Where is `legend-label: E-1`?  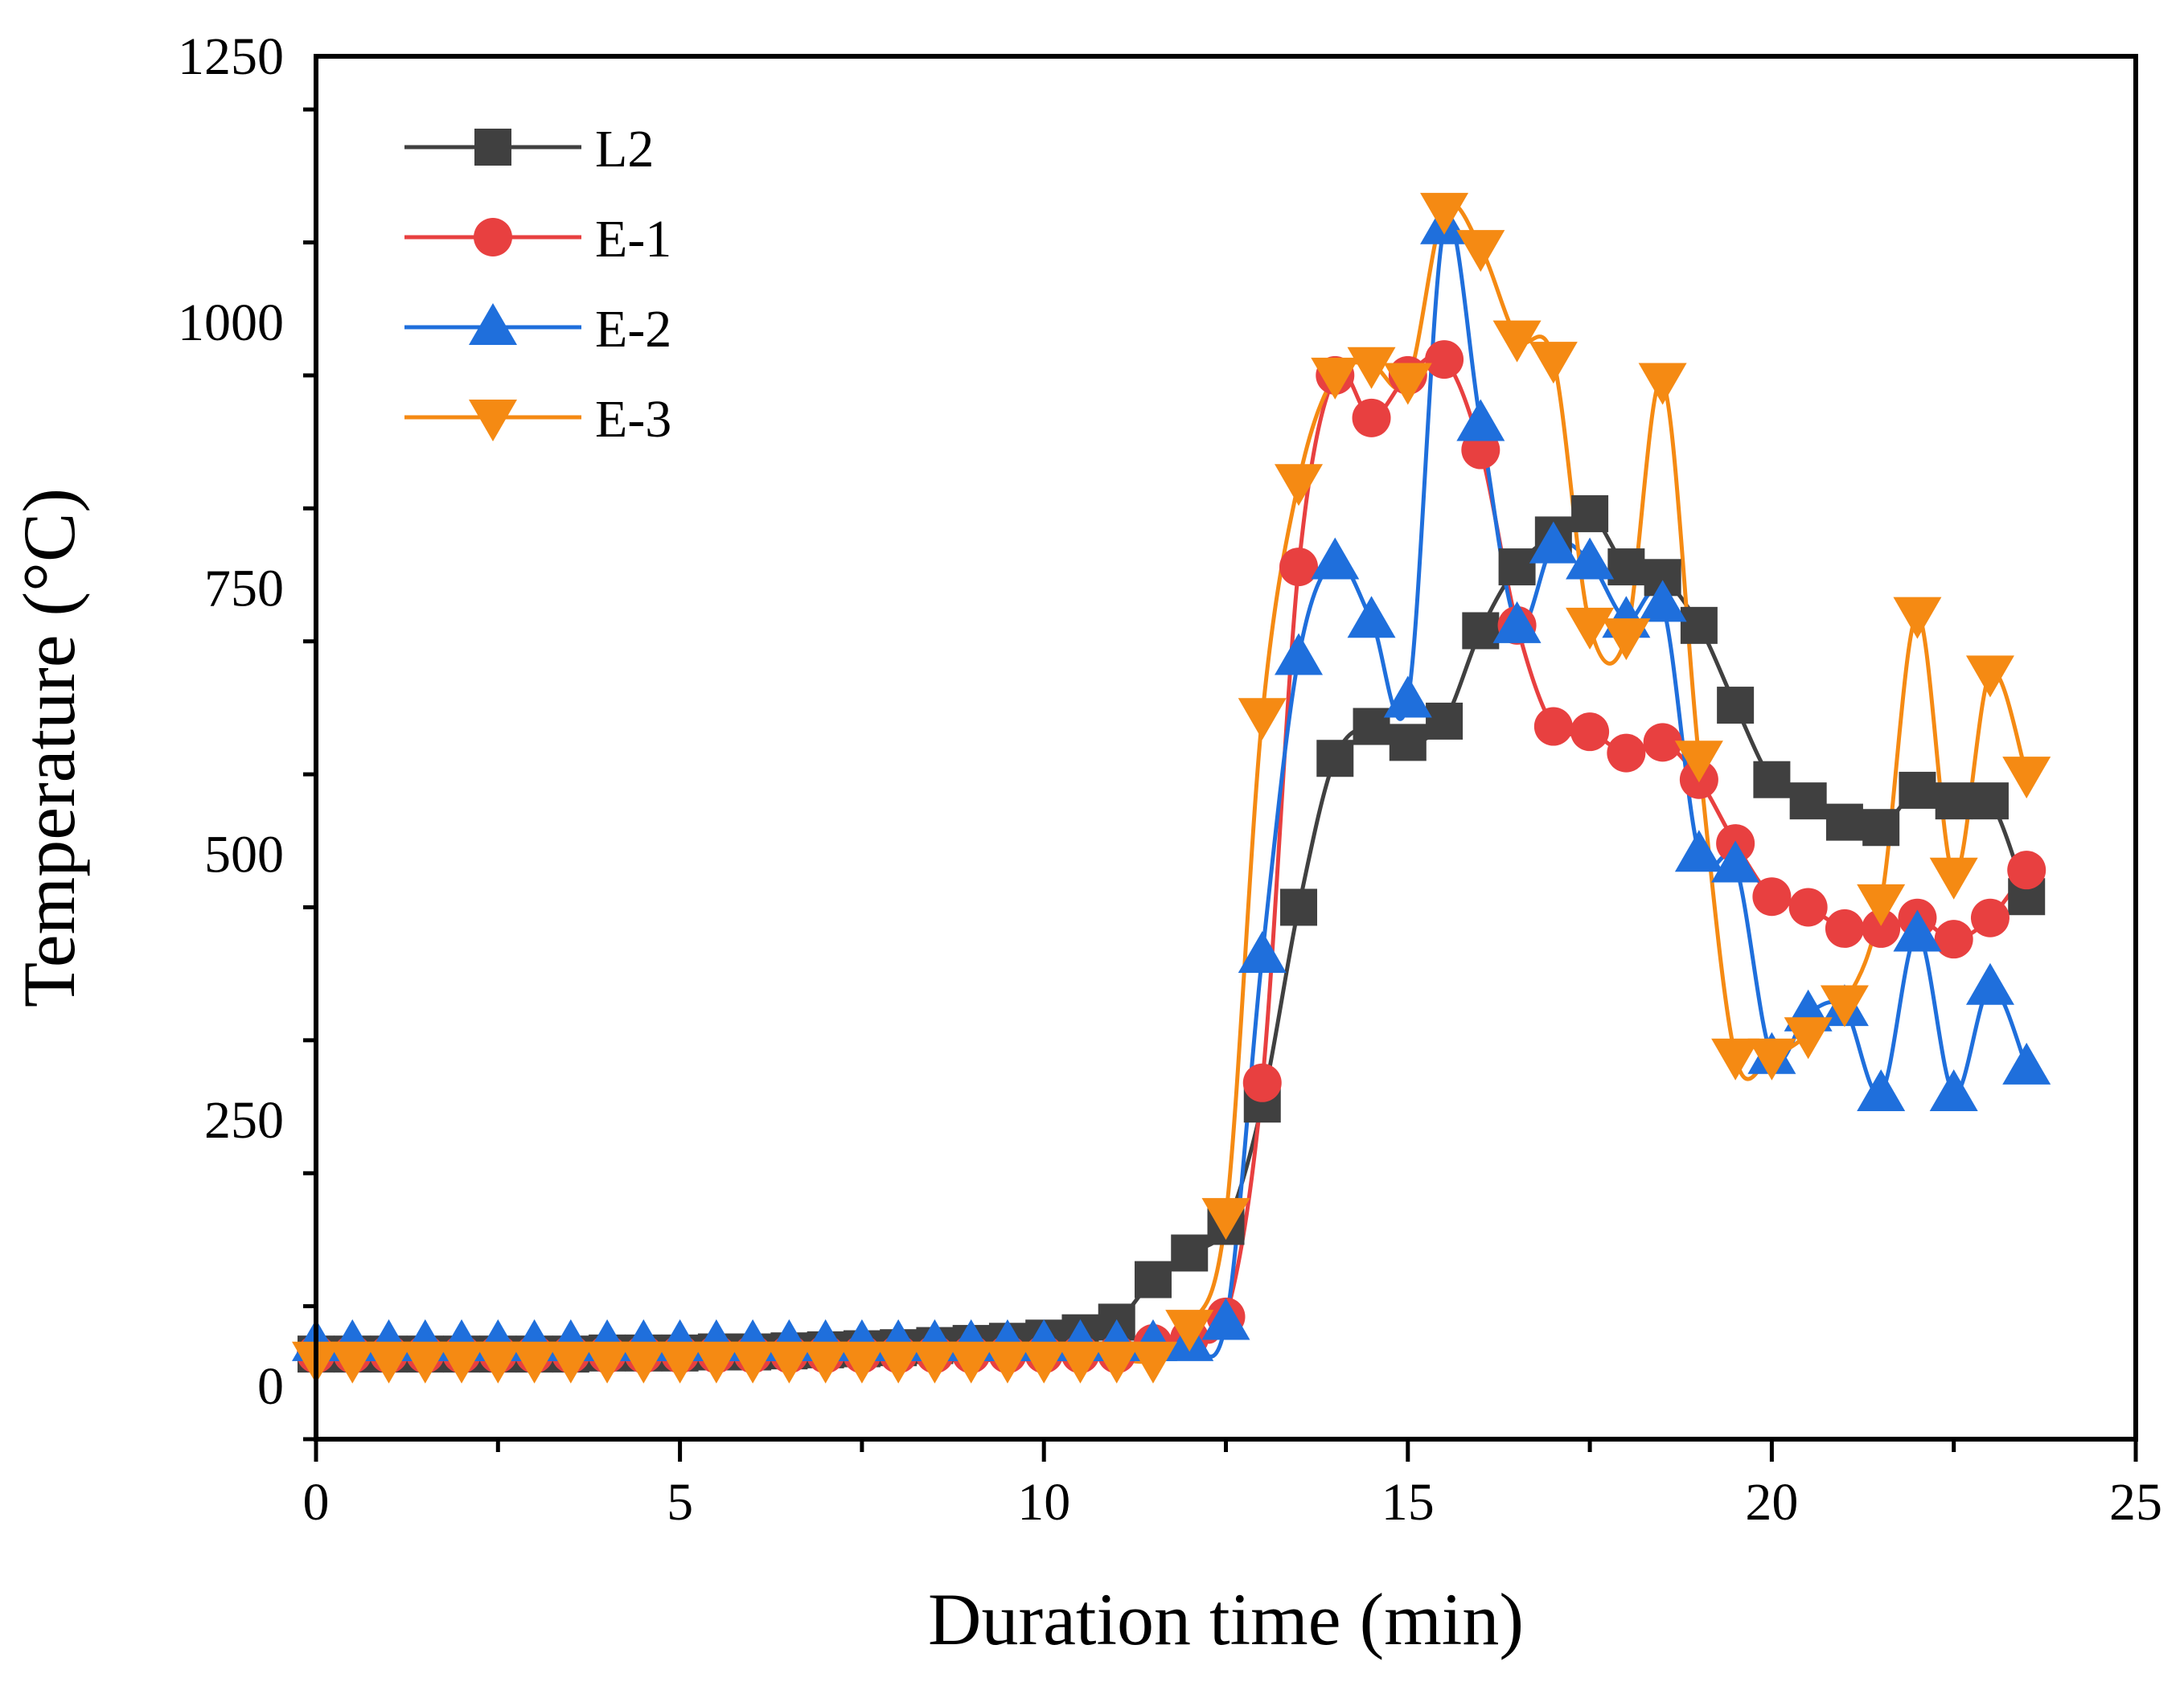 legend-label: E-1 is located at coordinates (633, 239).